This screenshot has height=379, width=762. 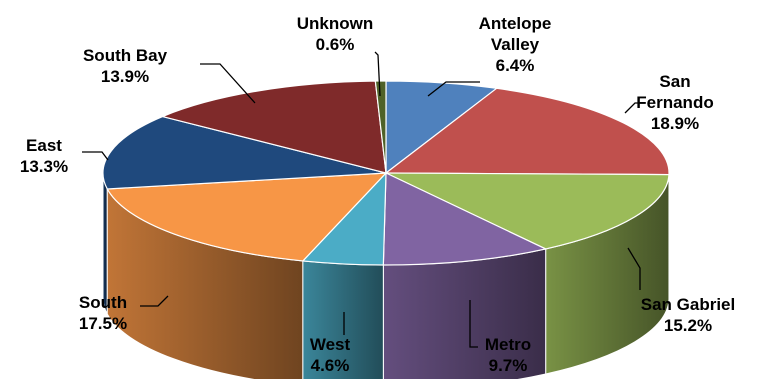 What do you see at coordinates (103, 313) in the screenshot?
I see `slice-label-south: South 17.5%` at bounding box center [103, 313].